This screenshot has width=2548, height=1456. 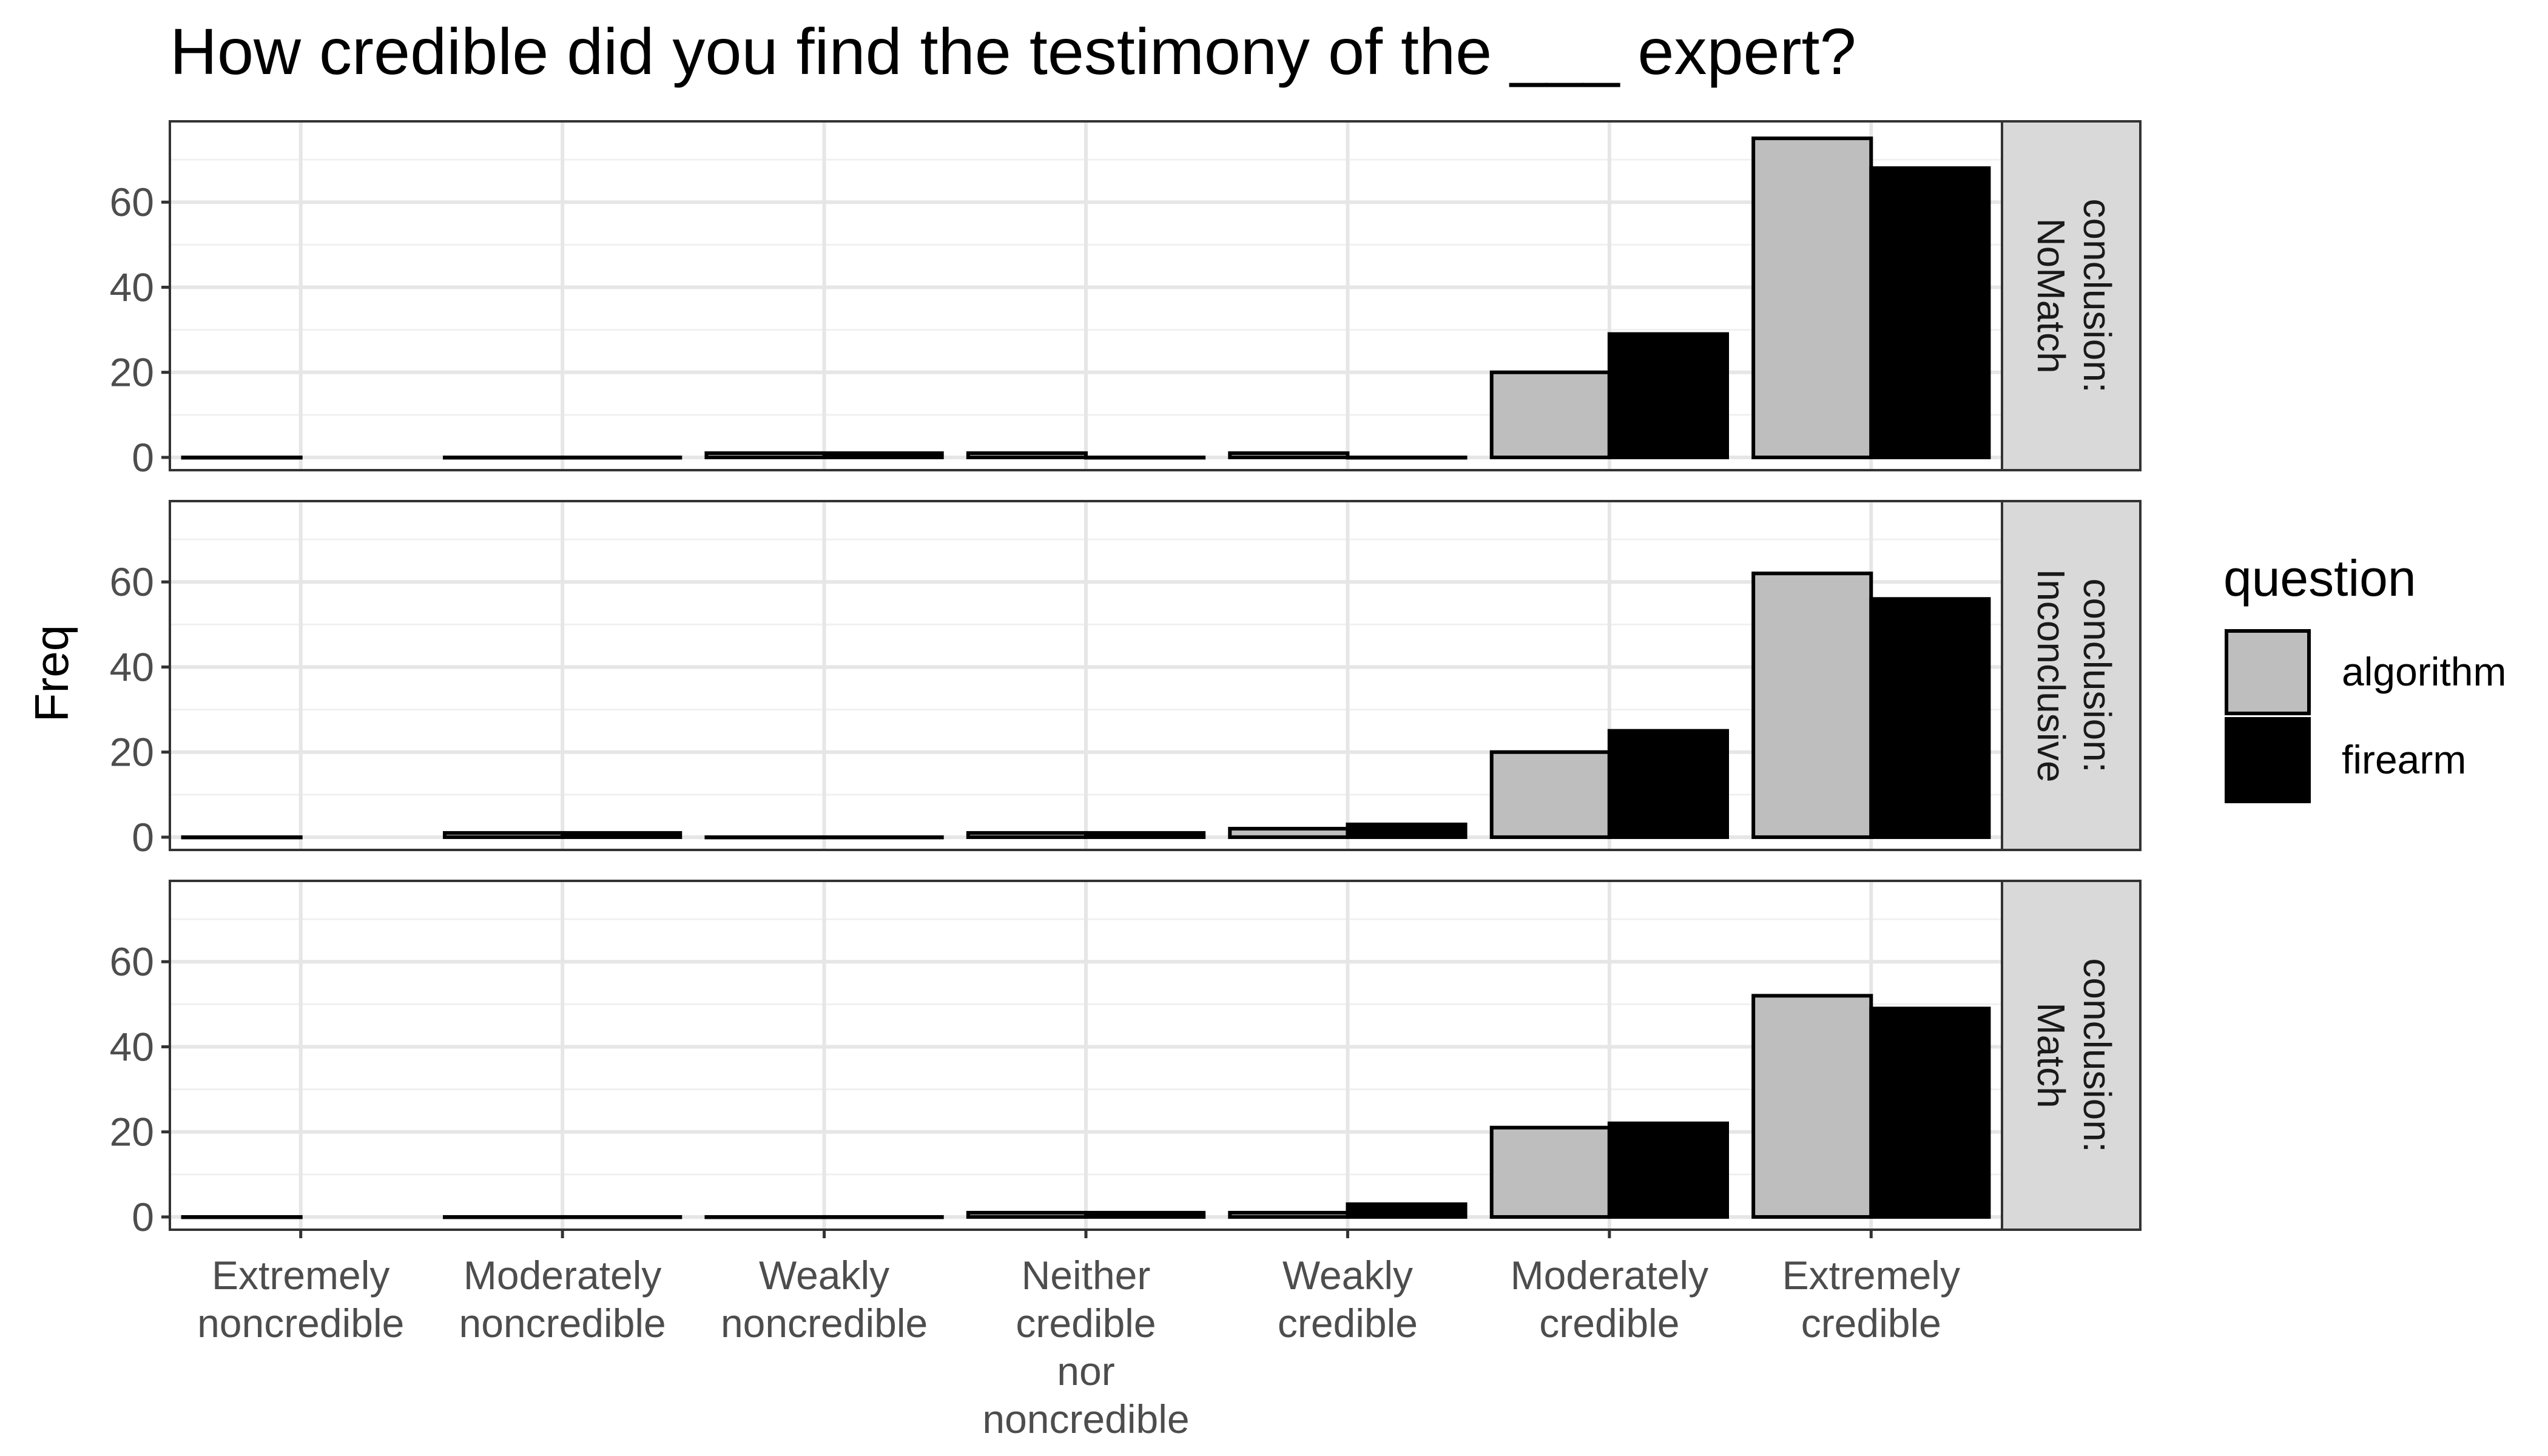 What do you see at coordinates (2319, 578) in the screenshot?
I see `legend-title: question` at bounding box center [2319, 578].